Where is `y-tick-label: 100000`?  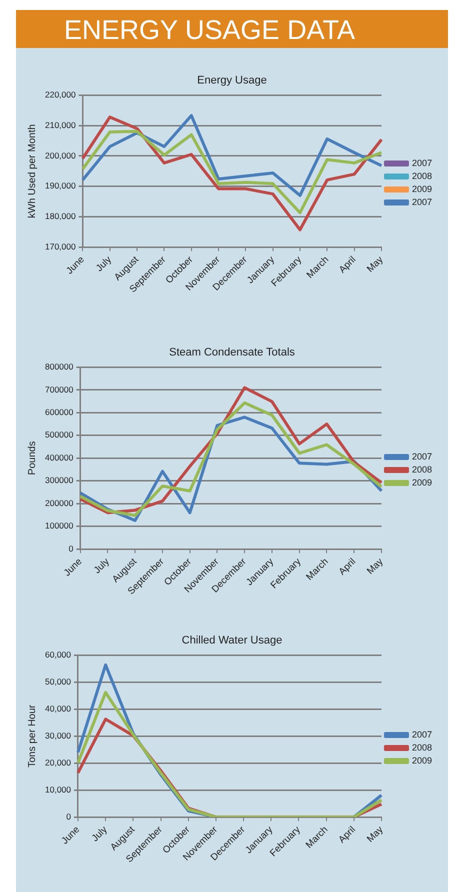
y-tick-label: 100000 is located at coordinates (59, 525).